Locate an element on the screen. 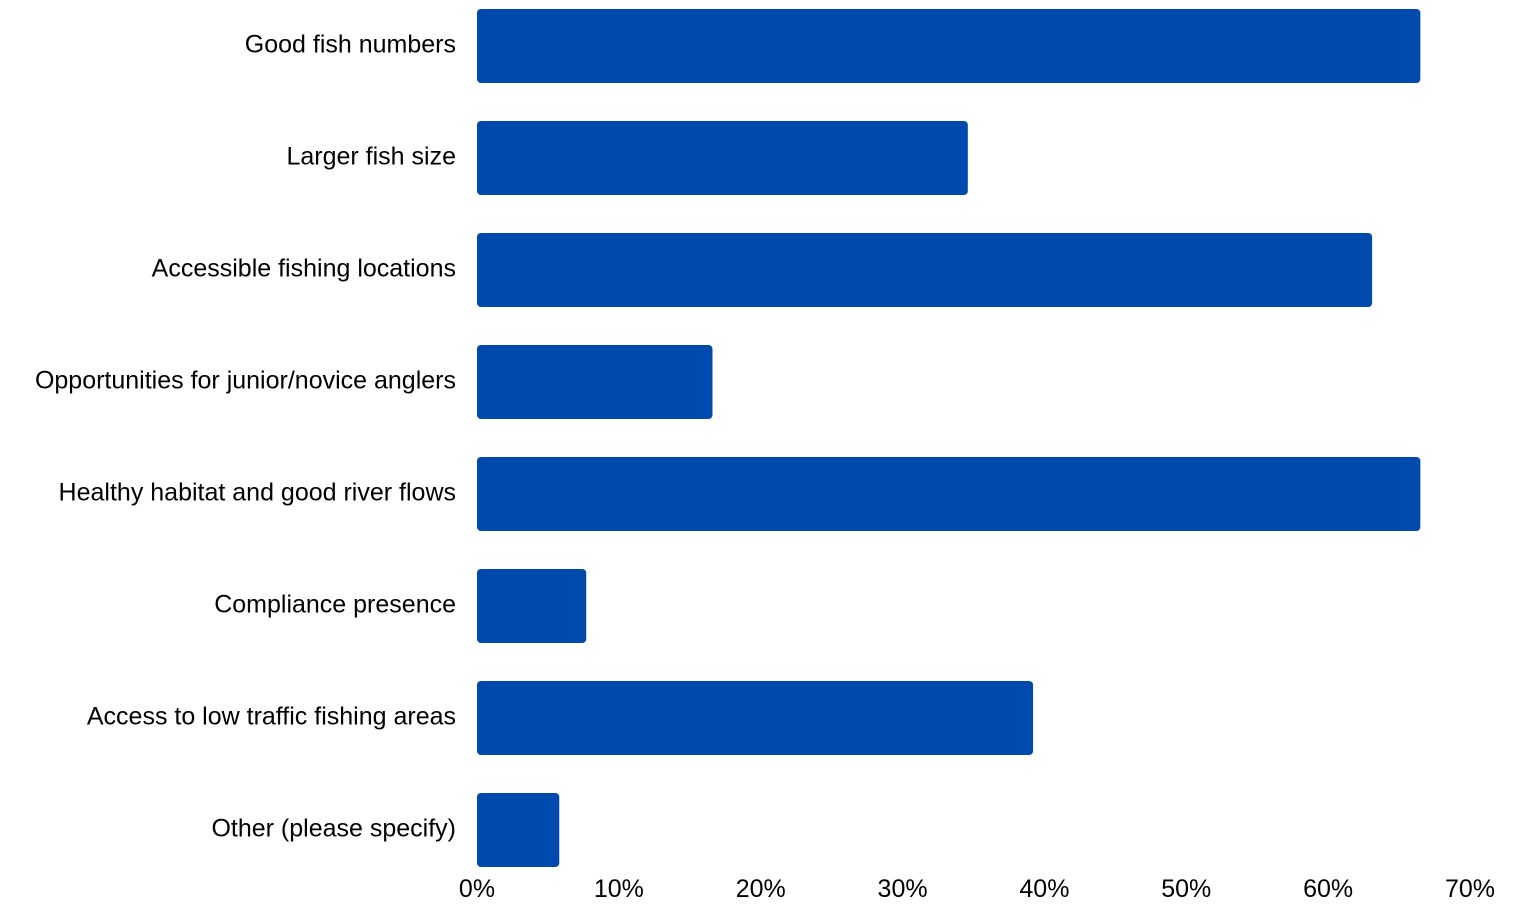 The height and width of the screenshot is (905, 1513). category-label: Other (please specify) is located at coordinates (333, 829).